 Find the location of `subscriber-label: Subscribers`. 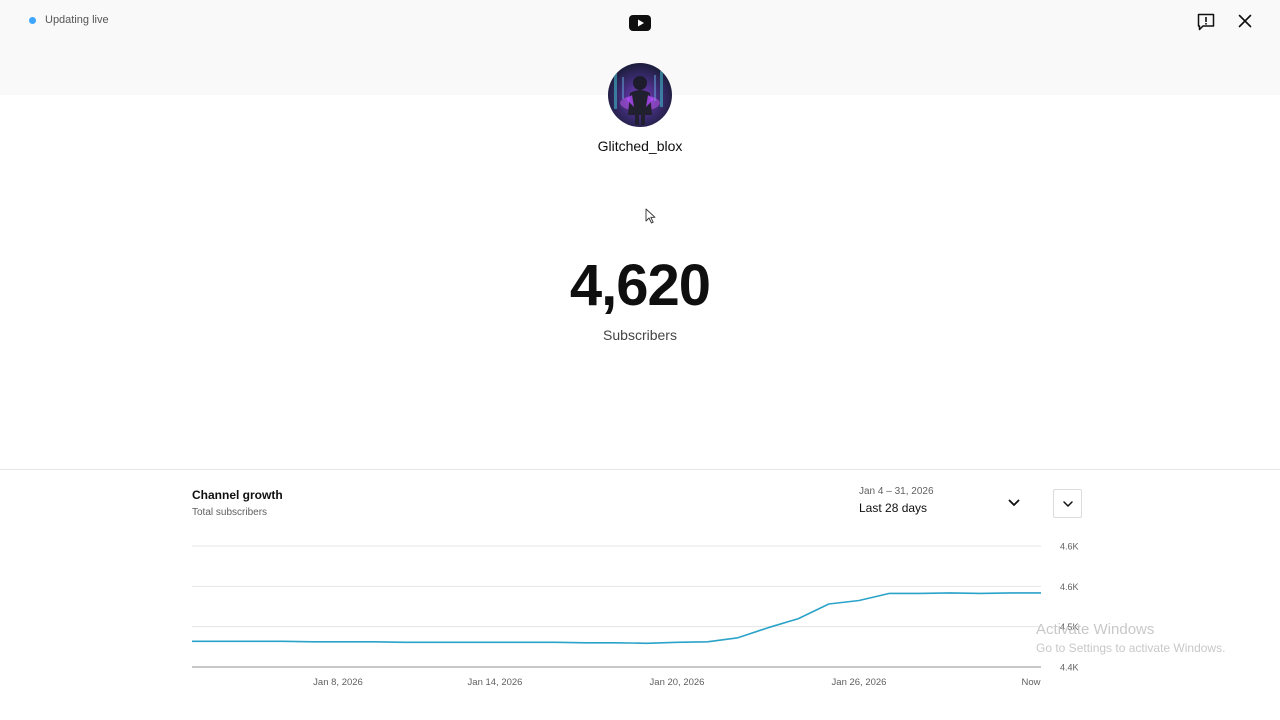

subscriber-label: Subscribers is located at coordinates (640, 335).